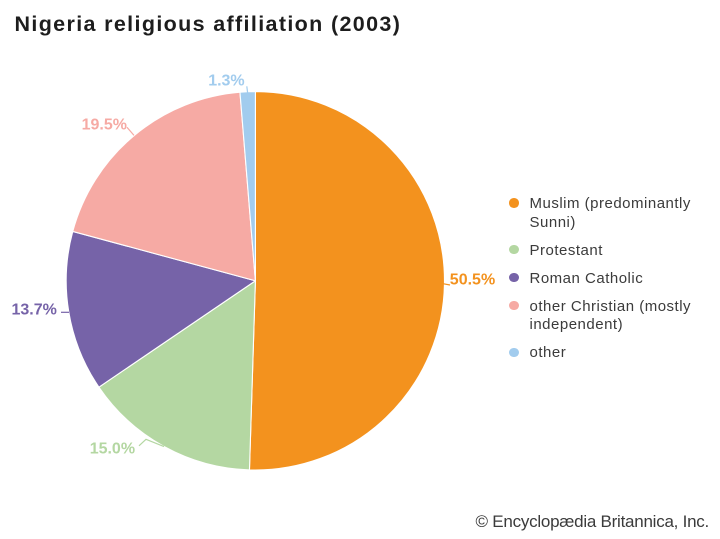  Describe the element at coordinates (34, 309) in the screenshot. I see `svg-text: 13.7%` at that location.